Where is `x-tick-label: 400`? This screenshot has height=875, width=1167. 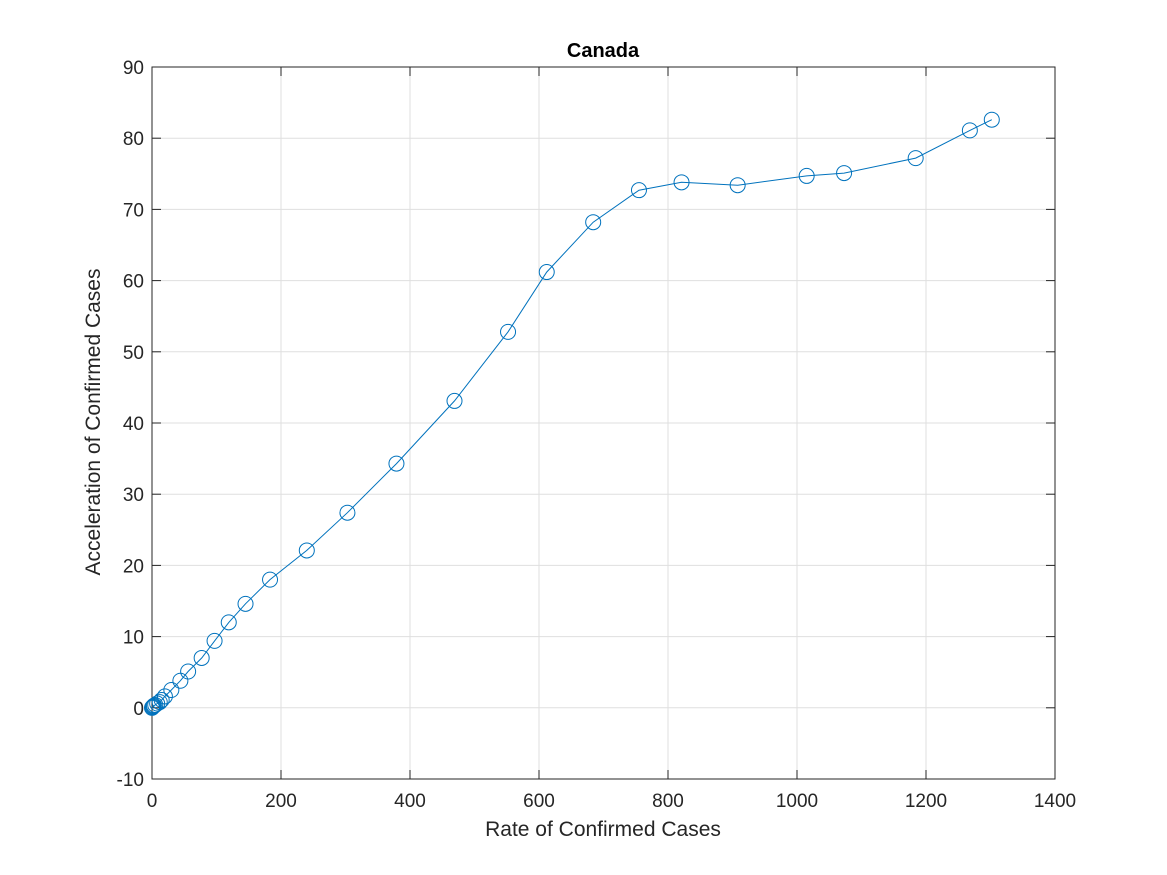
x-tick-label: 400 is located at coordinates (410, 801).